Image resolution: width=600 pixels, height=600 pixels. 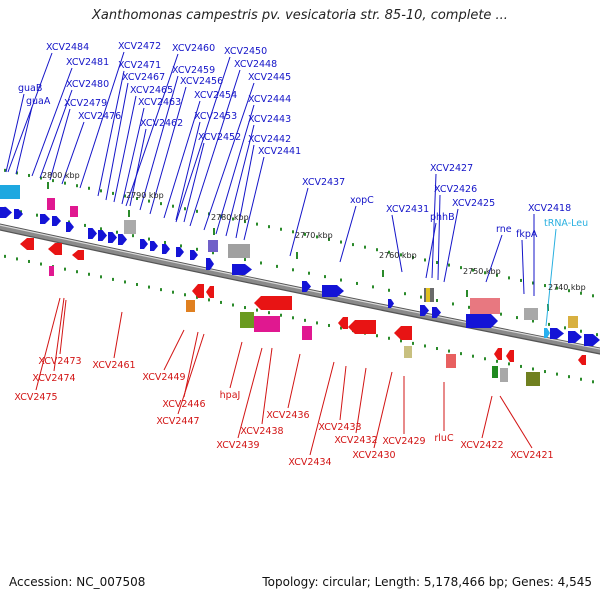 What do you see at coordinates (549, 208) in the screenshot?
I see `forward-gene-label: XCV2418` at bounding box center [549, 208].